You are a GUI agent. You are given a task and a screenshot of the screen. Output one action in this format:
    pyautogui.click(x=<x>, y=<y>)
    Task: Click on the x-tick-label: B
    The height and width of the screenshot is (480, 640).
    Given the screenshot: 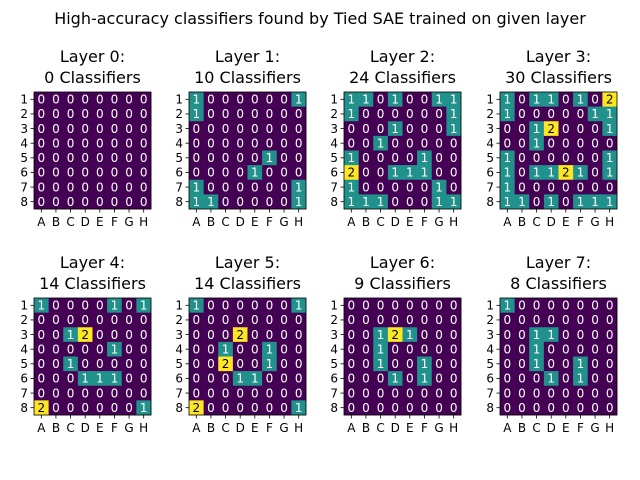 What is the action you would take?
    pyautogui.click(x=522, y=428)
    